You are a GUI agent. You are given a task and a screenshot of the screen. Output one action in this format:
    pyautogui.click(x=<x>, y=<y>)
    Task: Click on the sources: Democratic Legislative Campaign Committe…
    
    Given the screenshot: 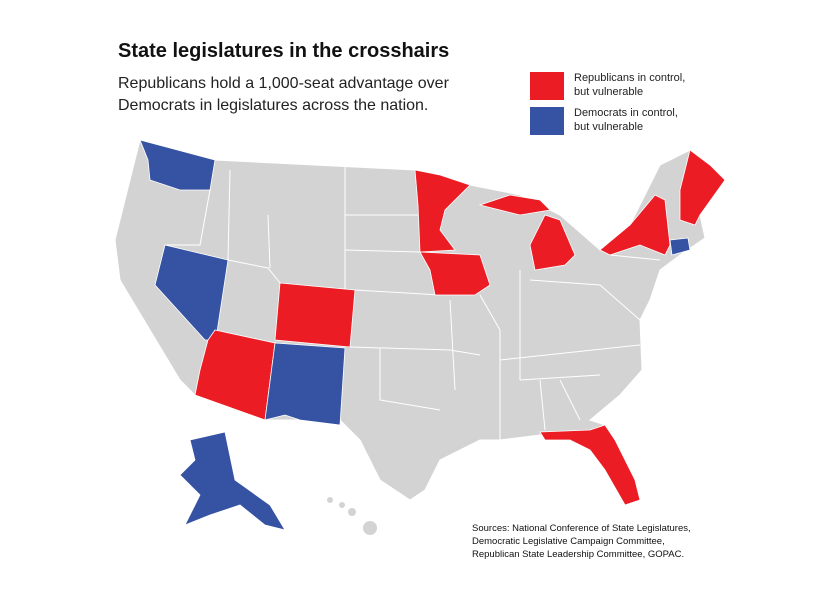 What is the action you would take?
    pyautogui.click(x=568, y=541)
    